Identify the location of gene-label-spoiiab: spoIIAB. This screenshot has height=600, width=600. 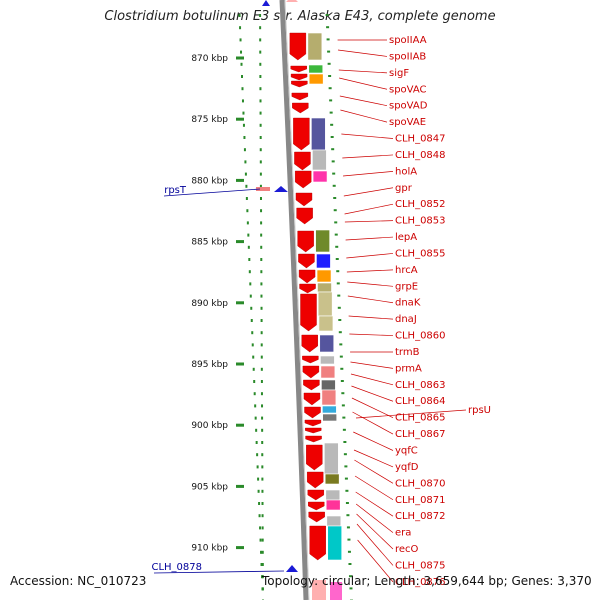
(407, 56).